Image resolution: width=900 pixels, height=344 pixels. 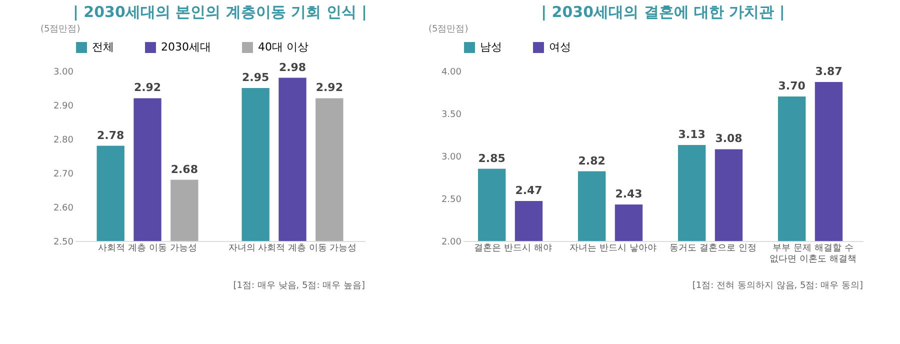 What do you see at coordinates (613, 249) in the screenshot?
I see `x-tick-label: 자녀는 반드시 낳아야` at bounding box center [613, 249].